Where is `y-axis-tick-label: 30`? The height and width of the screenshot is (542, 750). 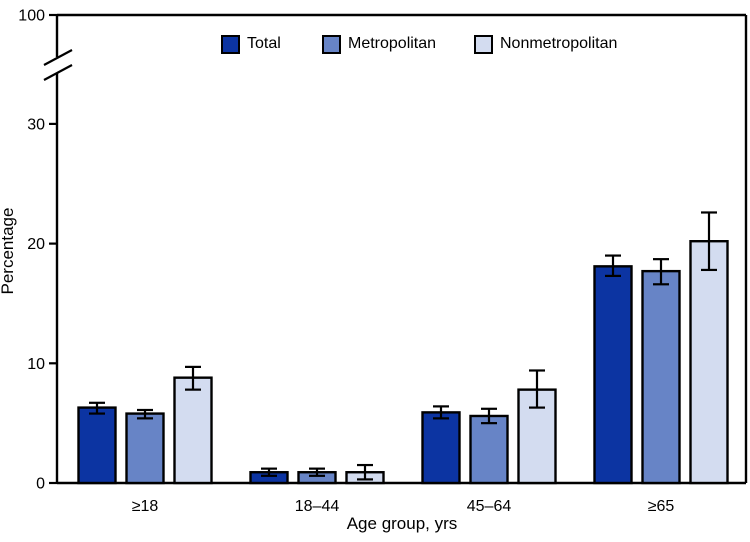
y-axis-tick-label: 30 is located at coordinates (36, 124).